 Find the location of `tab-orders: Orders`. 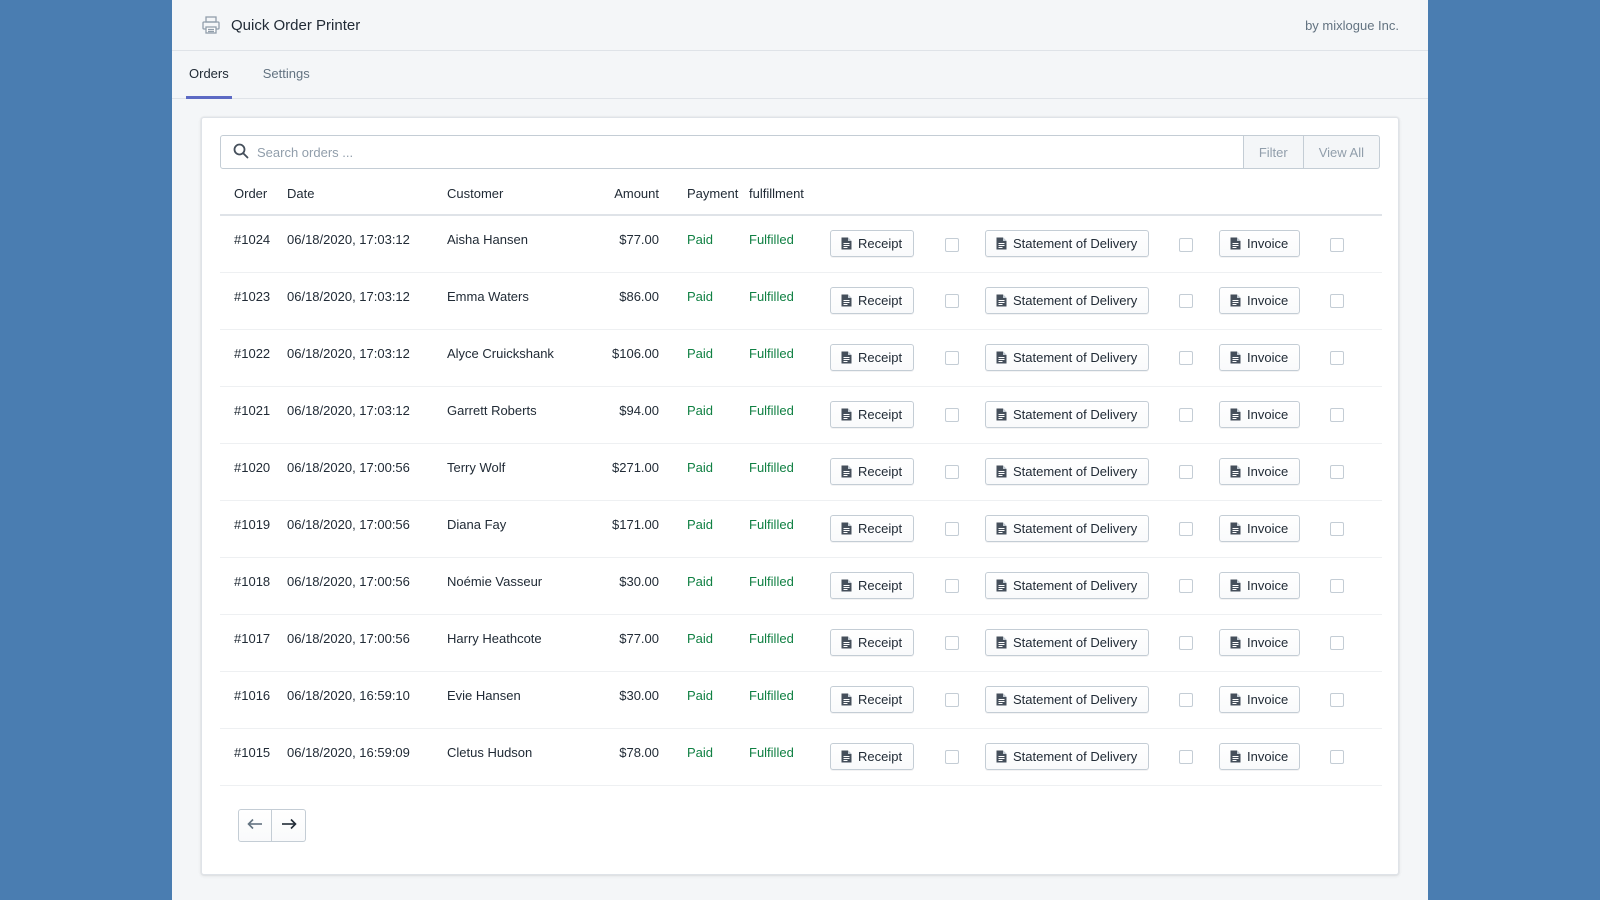

tab-orders: Orders is located at coordinates (209, 75).